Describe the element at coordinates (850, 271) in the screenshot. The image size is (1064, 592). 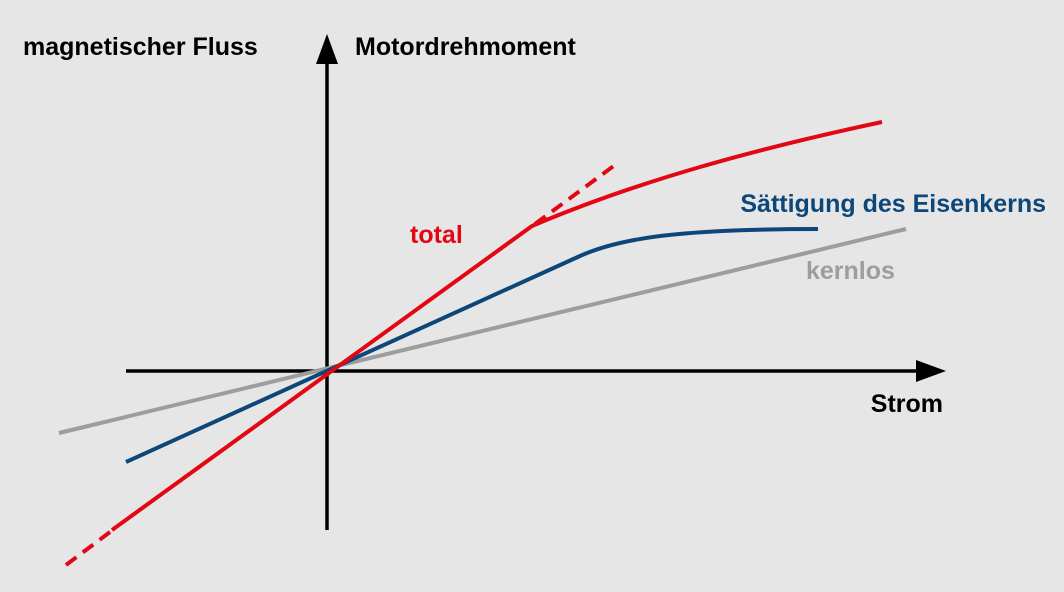
I see `coreless-curve-label: kernlos` at that location.